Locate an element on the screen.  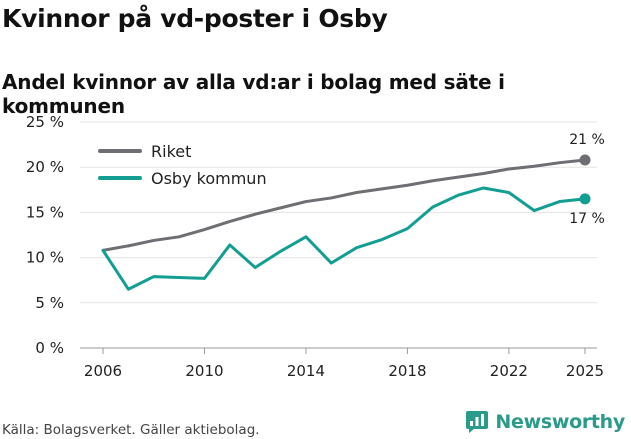
y-tick-label: 15 % is located at coordinates (45, 212).